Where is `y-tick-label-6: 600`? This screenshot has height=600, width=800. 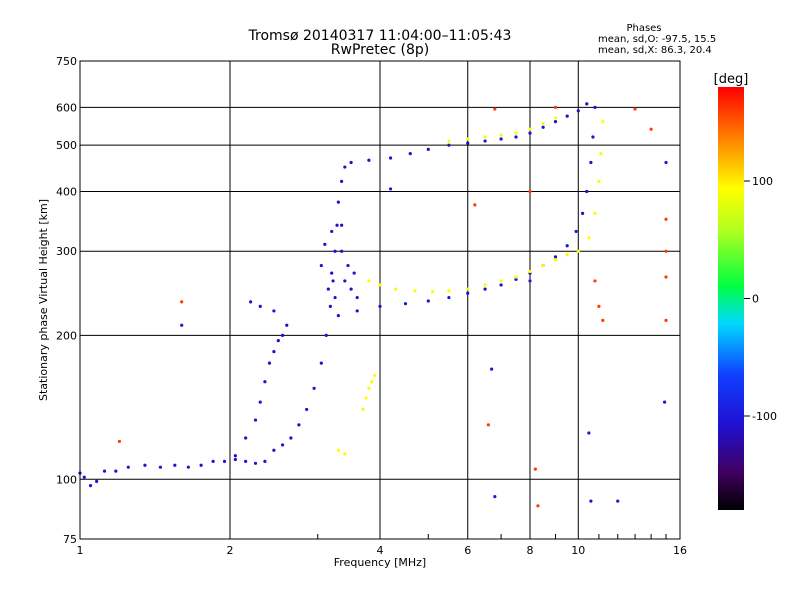
y-tick-label-6: 600 is located at coordinates (66, 107).